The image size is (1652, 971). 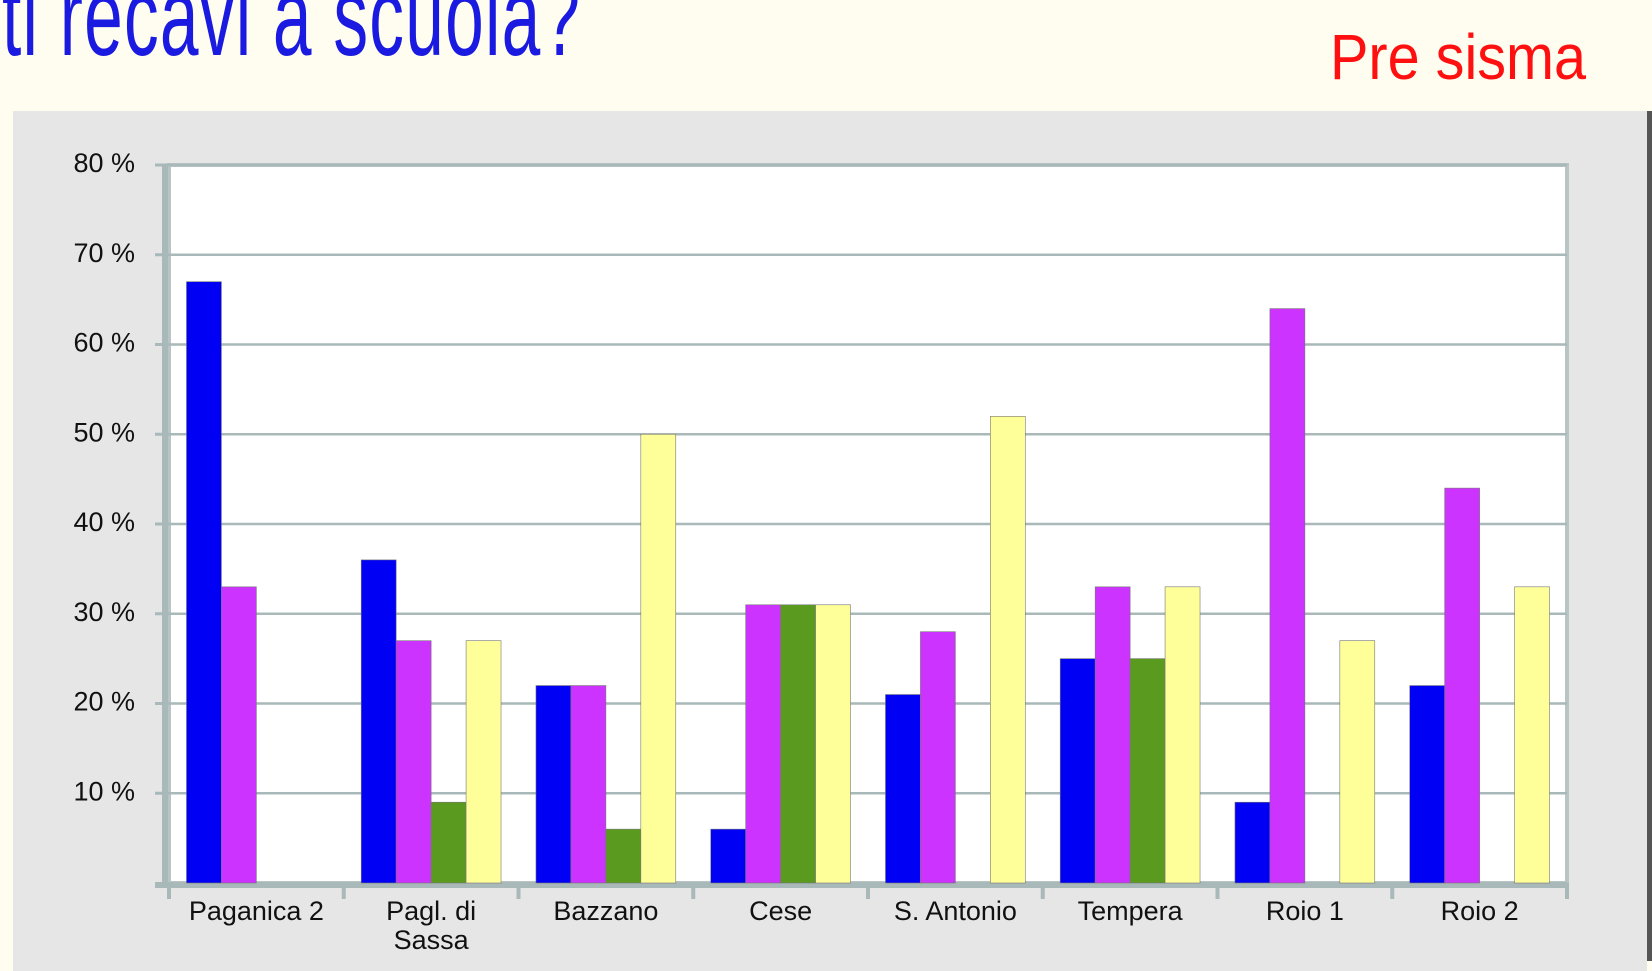 What do you see at coordinates (104, 253) in the screenshot?
I see `y-tick-label: 70 %` at bounding box center [104, 253].